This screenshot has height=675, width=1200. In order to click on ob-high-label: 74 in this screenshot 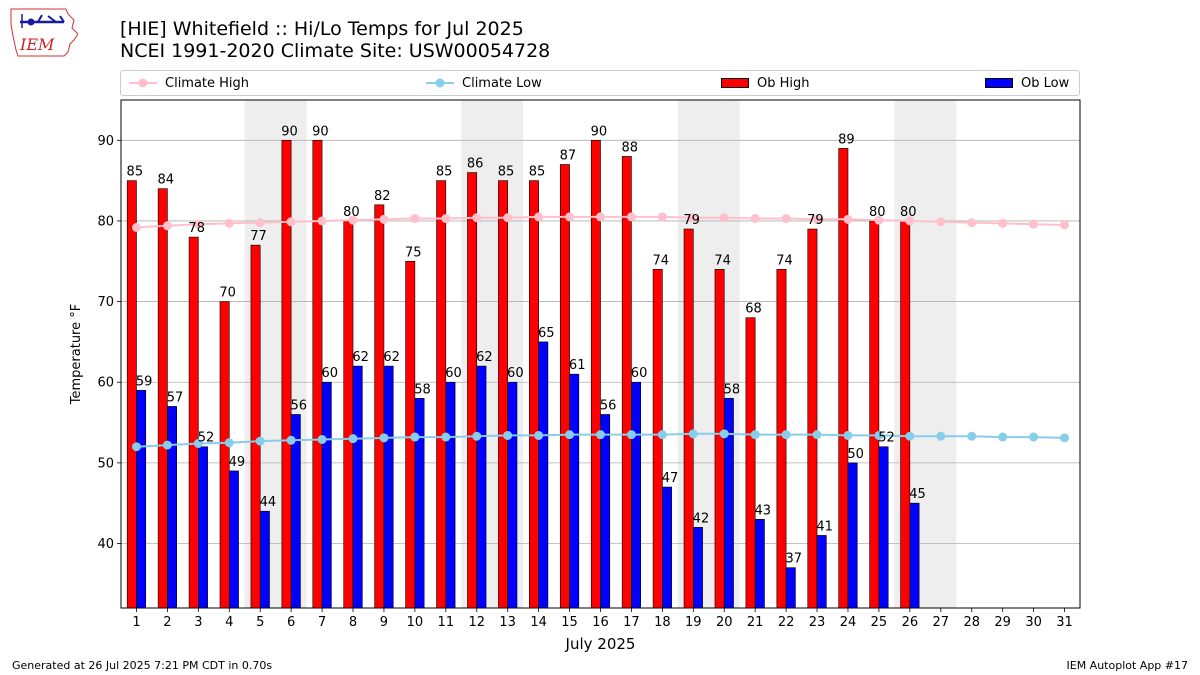, I will do `click(784, 260)`.